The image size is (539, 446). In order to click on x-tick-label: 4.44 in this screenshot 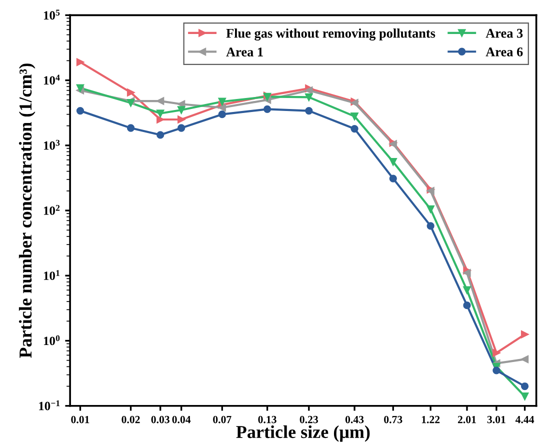, I will do `click(524, 420)`.